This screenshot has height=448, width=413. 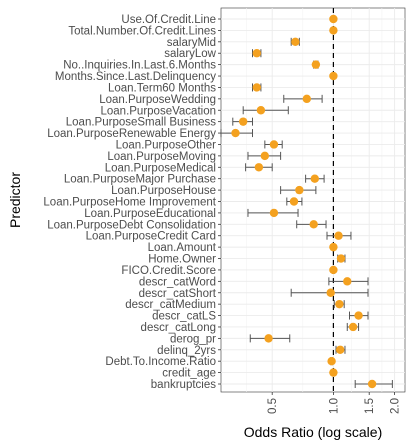 I want to click on y-tick-label-loan-purposewedding: Loan.PurposeWedding, so click(x=157, y=100).